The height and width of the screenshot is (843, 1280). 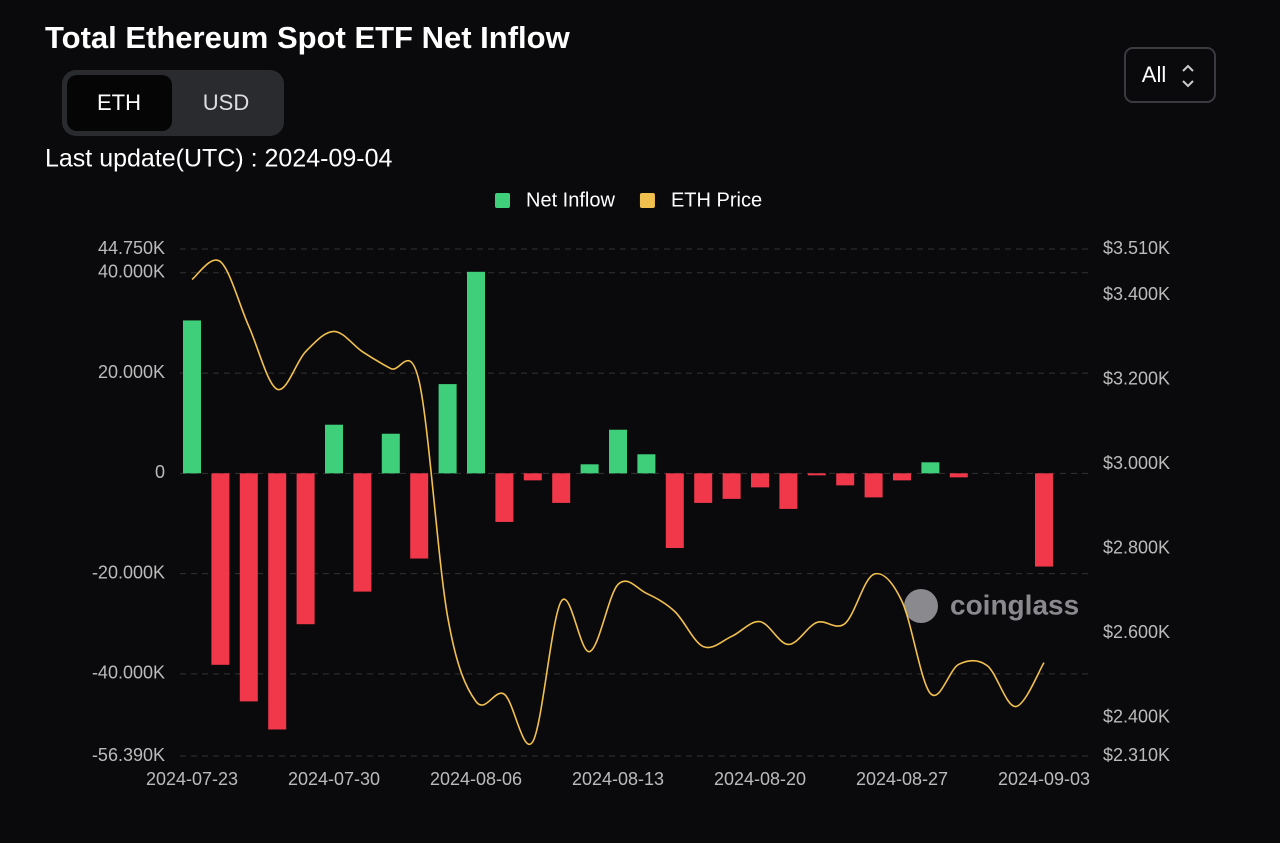 What do you see at coordinates (131, 248) in the screenshot?
I see `y-tick-label: 44.750K` at bounding box center [131, 248].